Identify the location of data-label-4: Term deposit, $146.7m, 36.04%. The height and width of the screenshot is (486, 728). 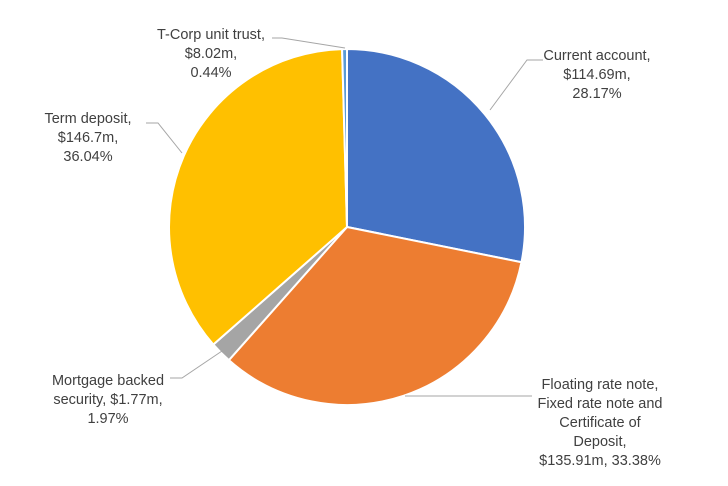
(87, 138).